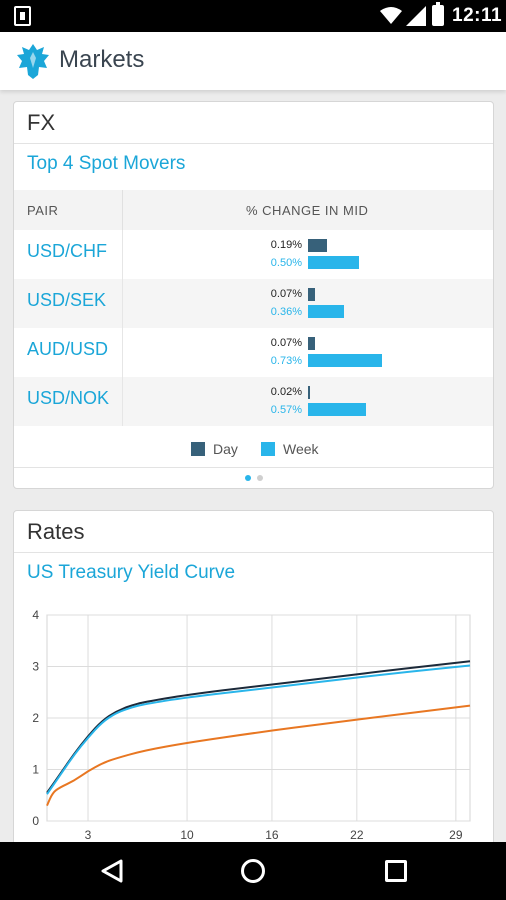  What do you see at coordinates (286, 392) in the screenshot?
I see `day-change-value: 0.02%` at bounding box center [286, 392].